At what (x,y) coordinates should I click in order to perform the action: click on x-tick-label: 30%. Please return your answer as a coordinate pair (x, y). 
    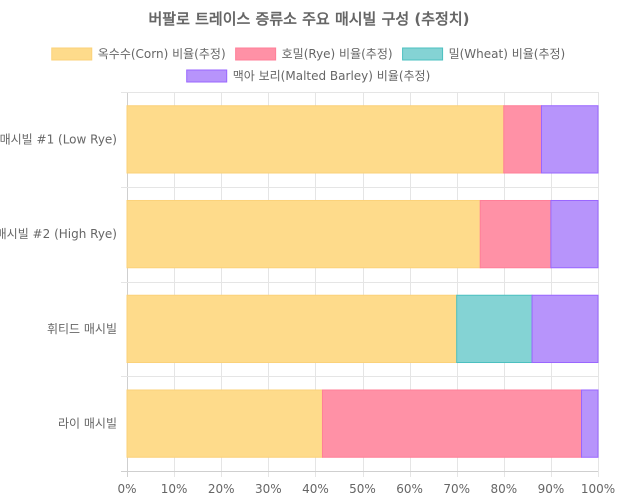
    Looking at the image, I should click on (268, 489).